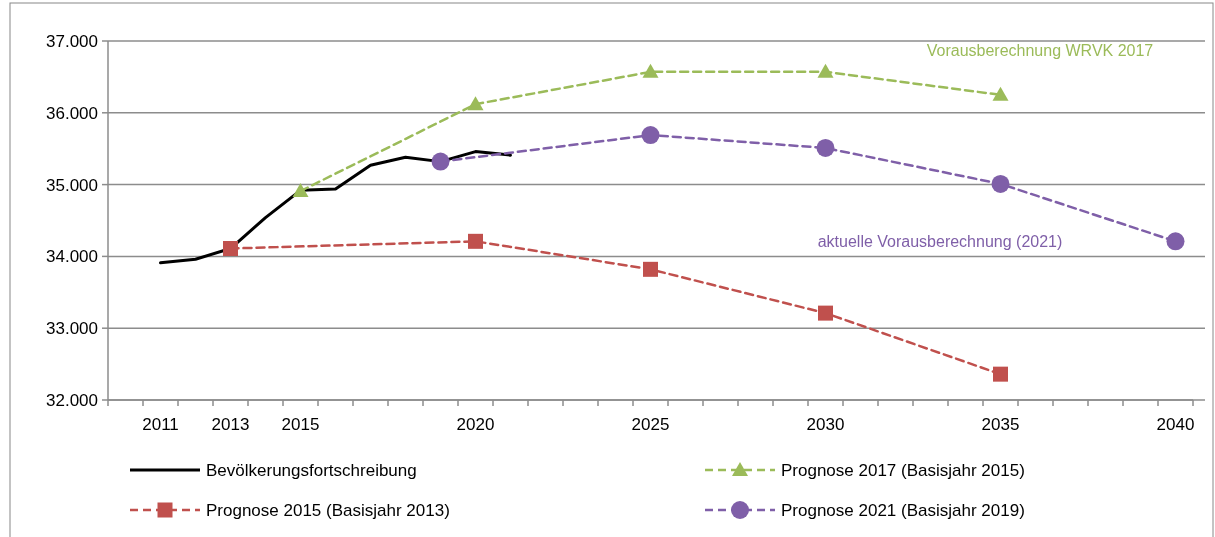 The height and width of the screenshot is (537, 1215). I want to click on y-tick-label: 33.000, so click(72, 329).